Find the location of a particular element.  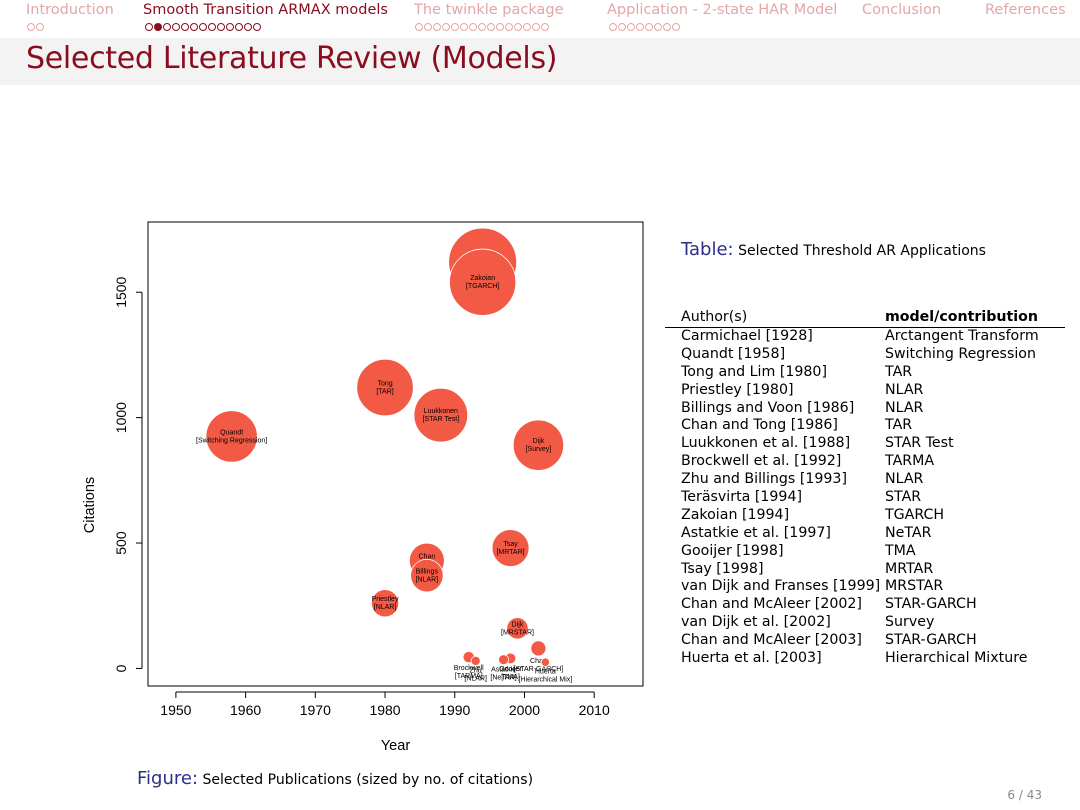

bubble-sublabel: [NLAR] is located at coordinates (475, 679).